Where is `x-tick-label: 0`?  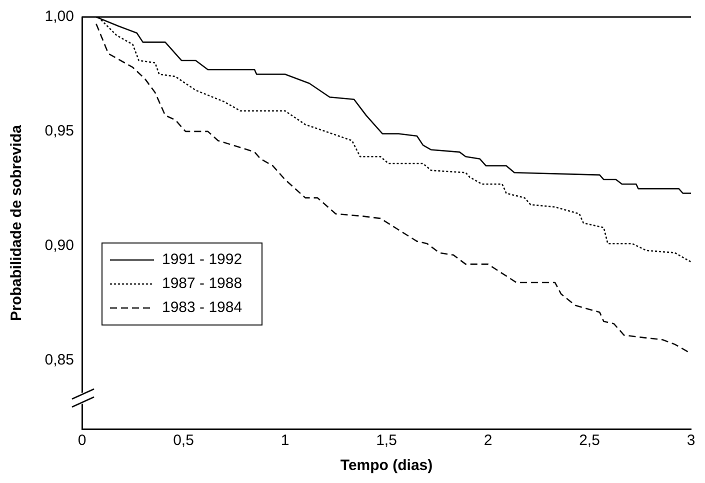 x-tick-label: 0 is located at coordinates (82, 441).